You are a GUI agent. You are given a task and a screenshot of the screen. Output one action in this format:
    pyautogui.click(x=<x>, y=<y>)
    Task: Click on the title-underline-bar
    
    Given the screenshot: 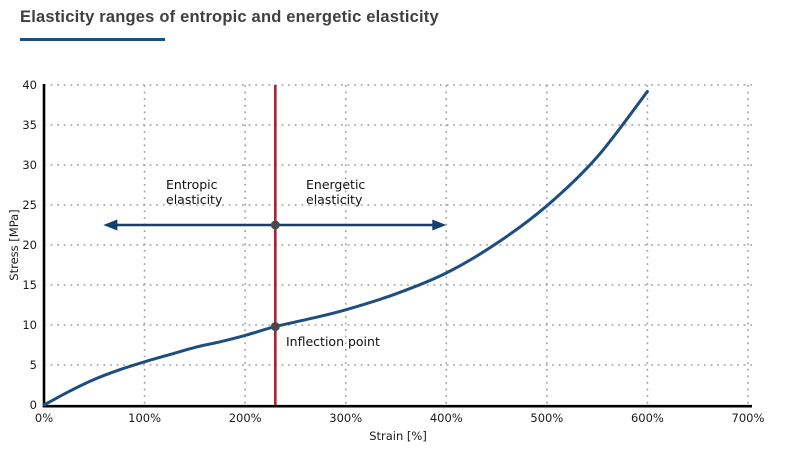 What is the action you would take?
    pyautogui.click(x=92, y=39)
    